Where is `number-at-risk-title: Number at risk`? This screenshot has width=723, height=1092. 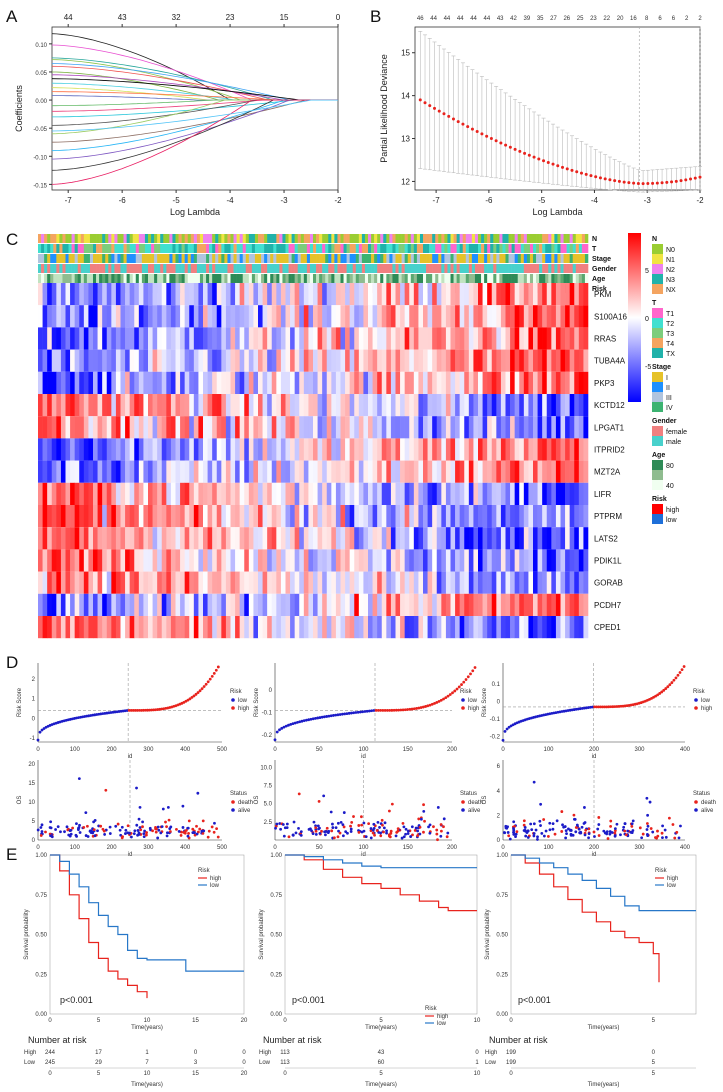
number-at-risk-title: Number at risk is located at coordinates (57, 1040).